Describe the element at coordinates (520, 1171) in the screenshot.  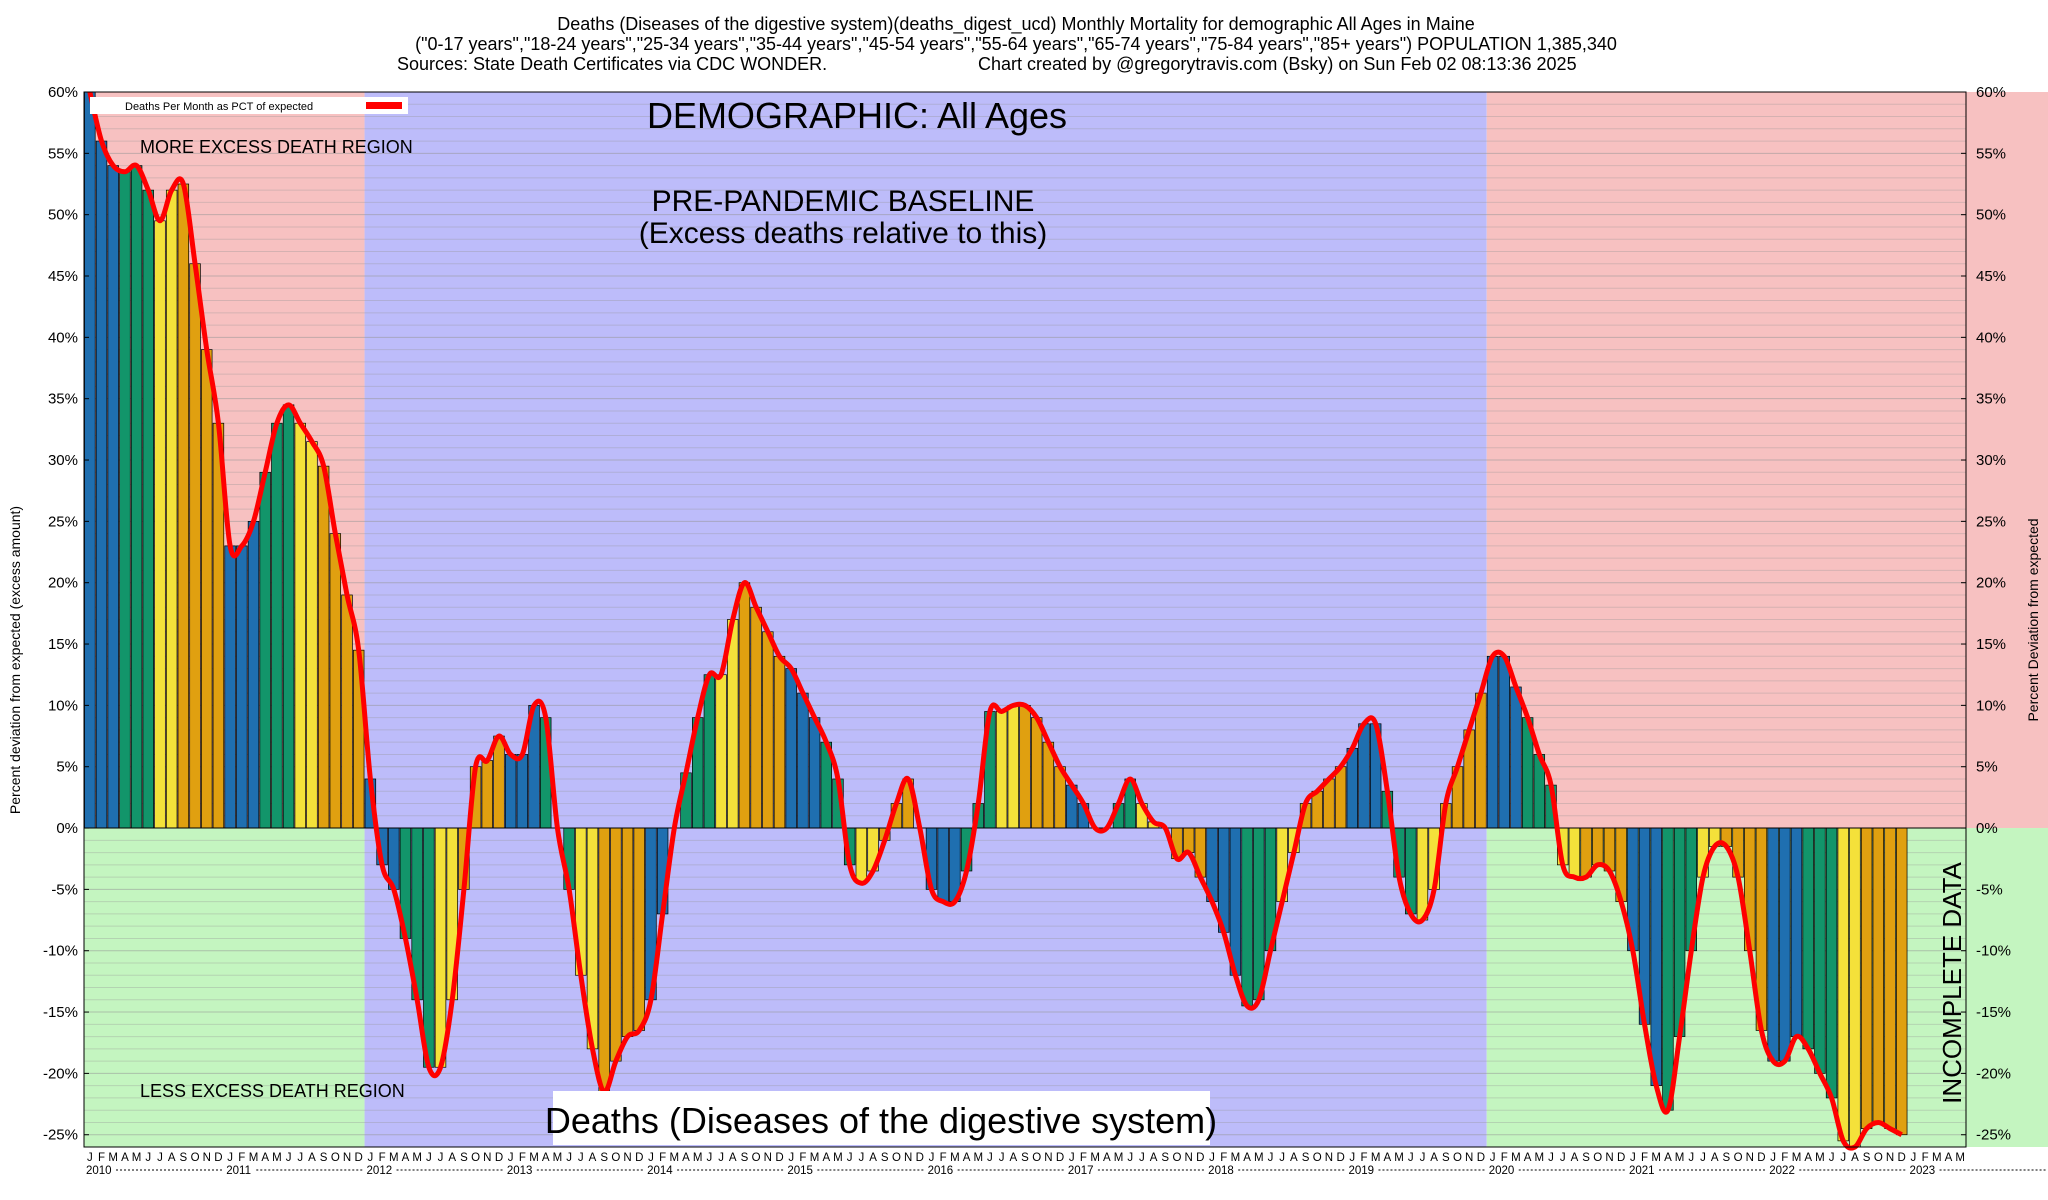
I see `x-tick-year-label: 2013` at that location.